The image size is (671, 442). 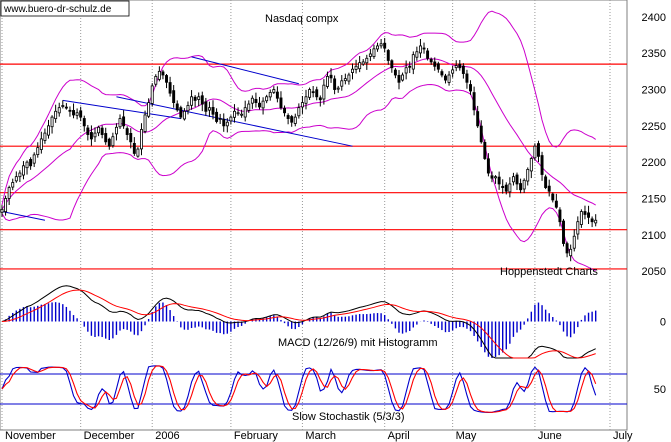 What do you see at coordinates (256, 436) in the screenshot?
I see `month-label-3: February` at bounding box center [256, 436].